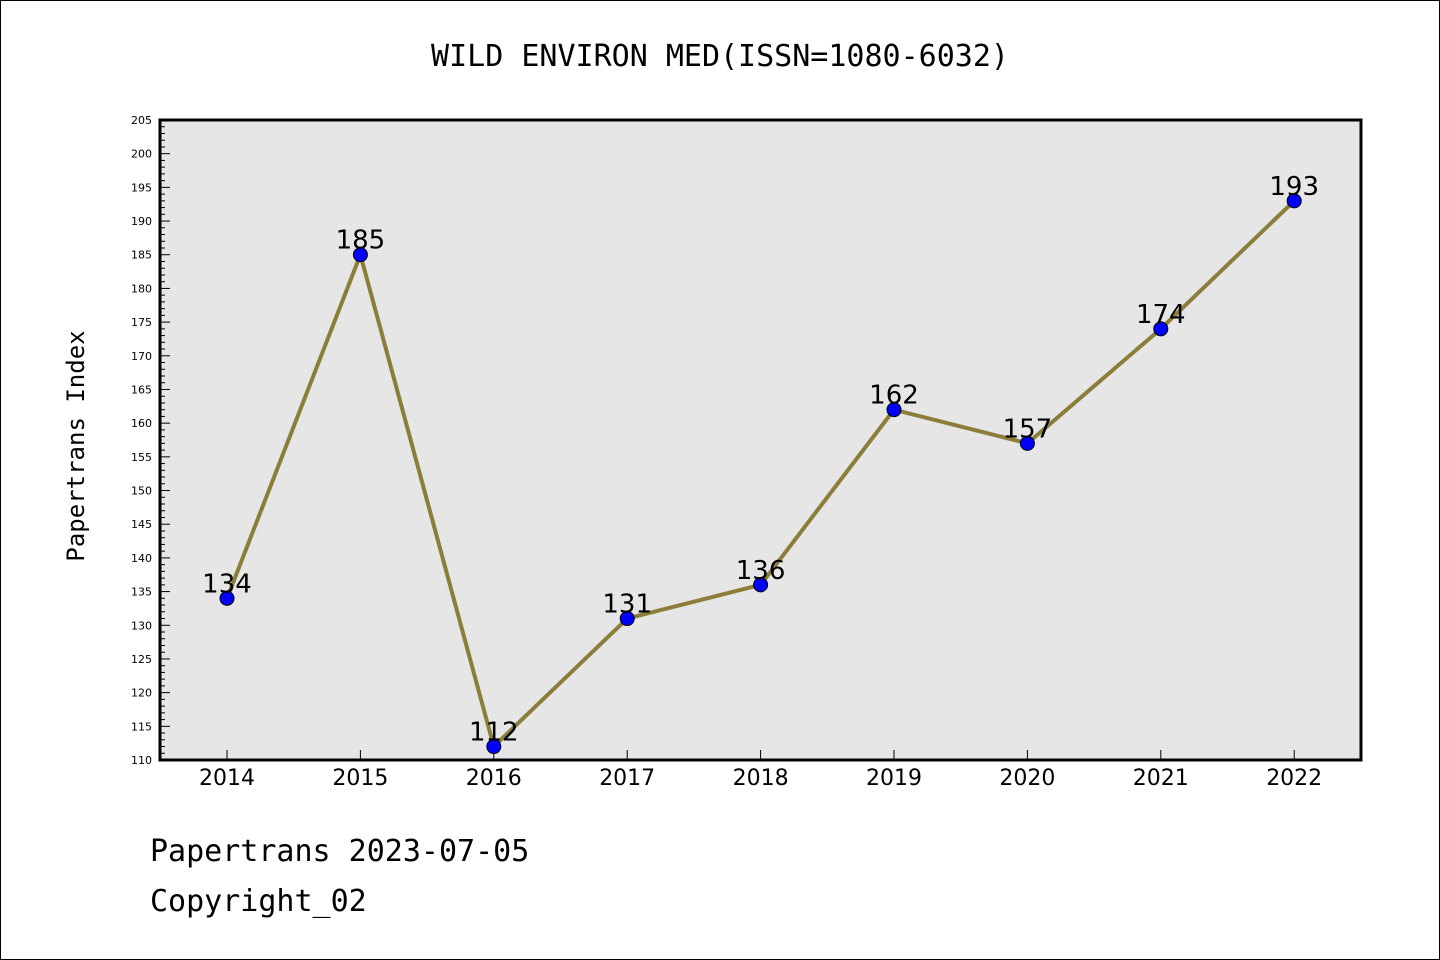 The width and height of the screenshot is (1440, 960). I want to click on y-tick-label: 165, so click(141, 389).